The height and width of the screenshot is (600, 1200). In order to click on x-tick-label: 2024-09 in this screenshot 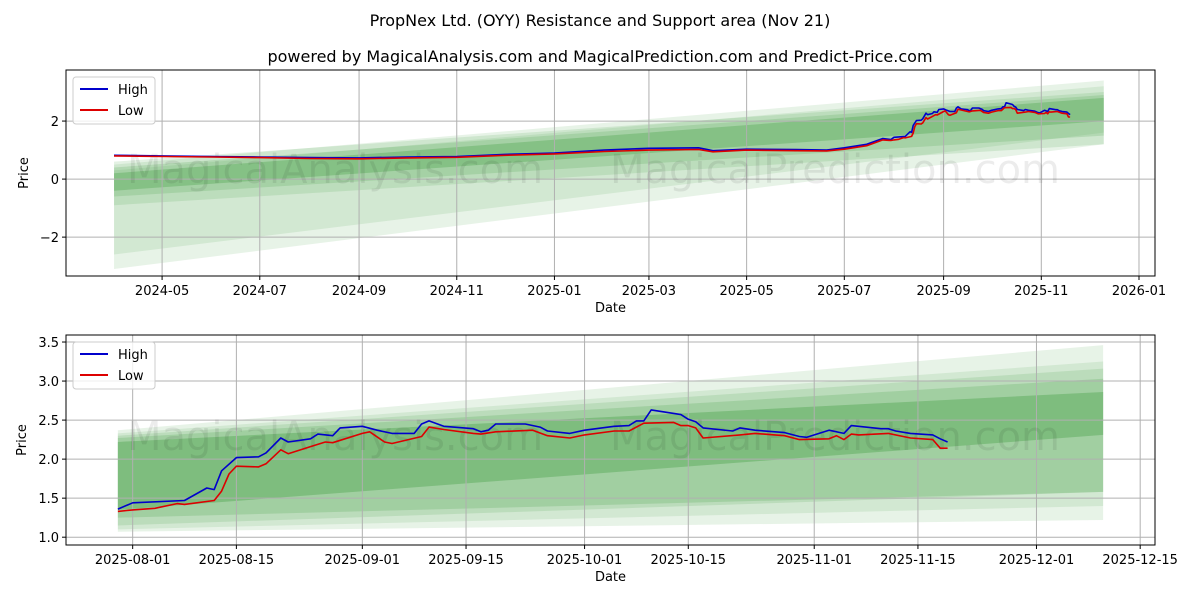, I will do `click(359, 291)`.